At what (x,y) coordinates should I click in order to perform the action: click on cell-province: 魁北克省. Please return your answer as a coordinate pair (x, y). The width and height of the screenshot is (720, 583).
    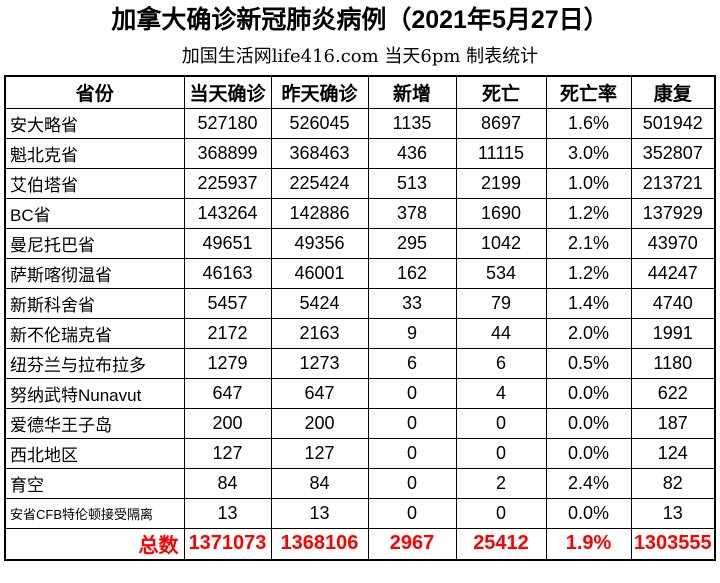
    Looking at the image, I should click on (94, 153).